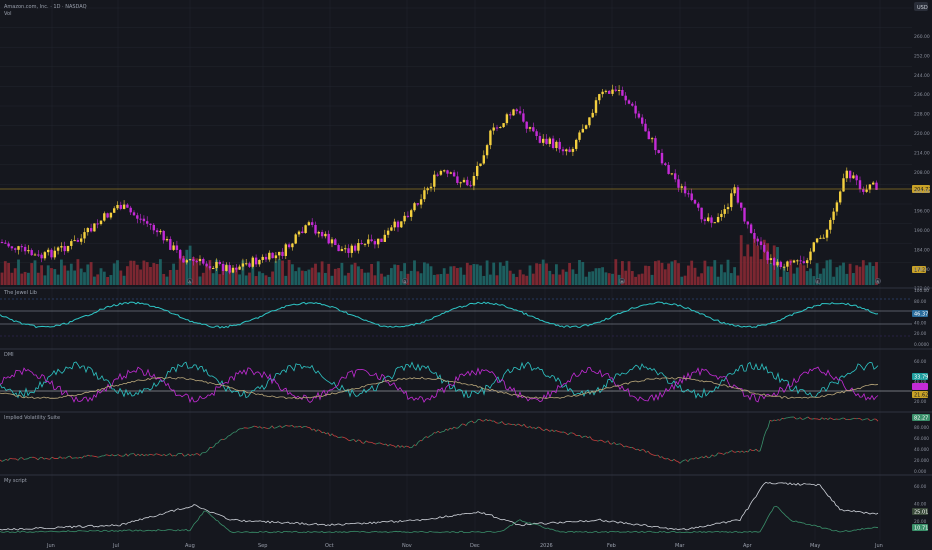 Image resolution: width=932 pixels, height=550 pixels. Describe the element at coordinates (439, 440) in the screenshot. I see `pane3-iv-segments` at that location.